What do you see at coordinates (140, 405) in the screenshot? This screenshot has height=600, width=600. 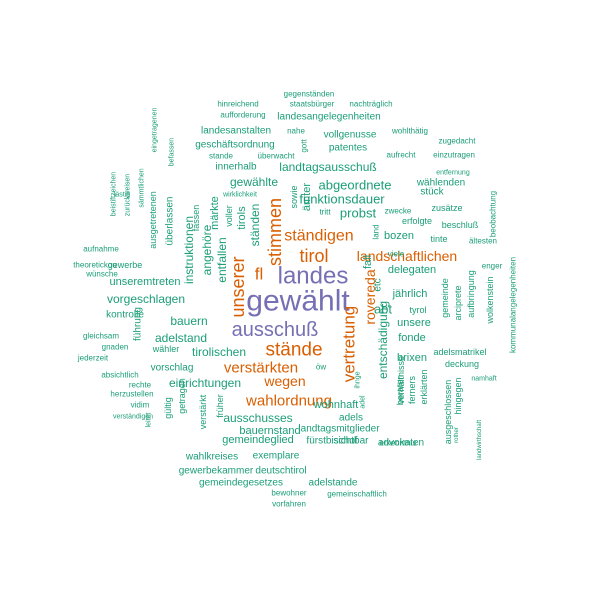 I see `cloud-word: vidim` at bounding box center [140, 405].